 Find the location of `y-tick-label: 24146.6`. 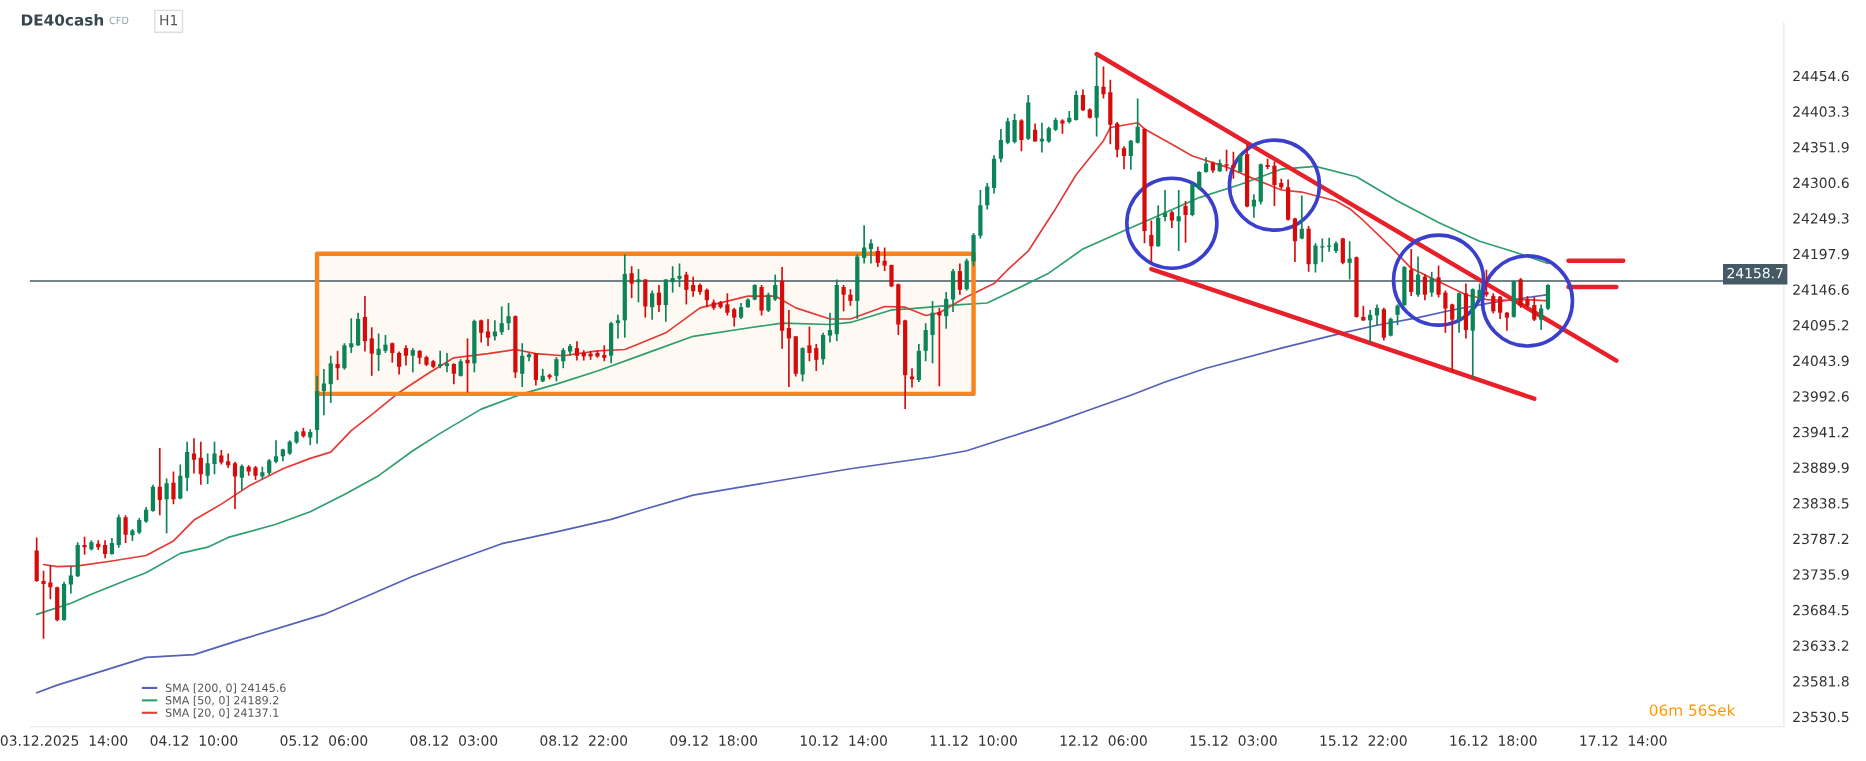

y-tick-label: 24146.6 is located at coordinates (1821, 289).